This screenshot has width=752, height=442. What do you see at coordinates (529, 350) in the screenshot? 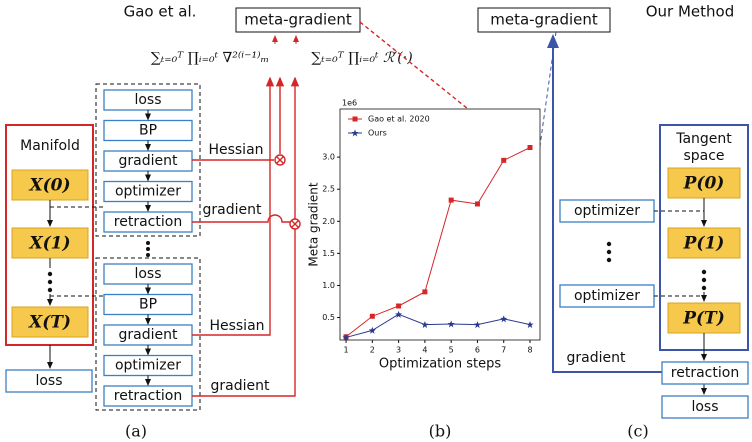
I see `x-tick-label: 8` at bounding box center [529, 350].